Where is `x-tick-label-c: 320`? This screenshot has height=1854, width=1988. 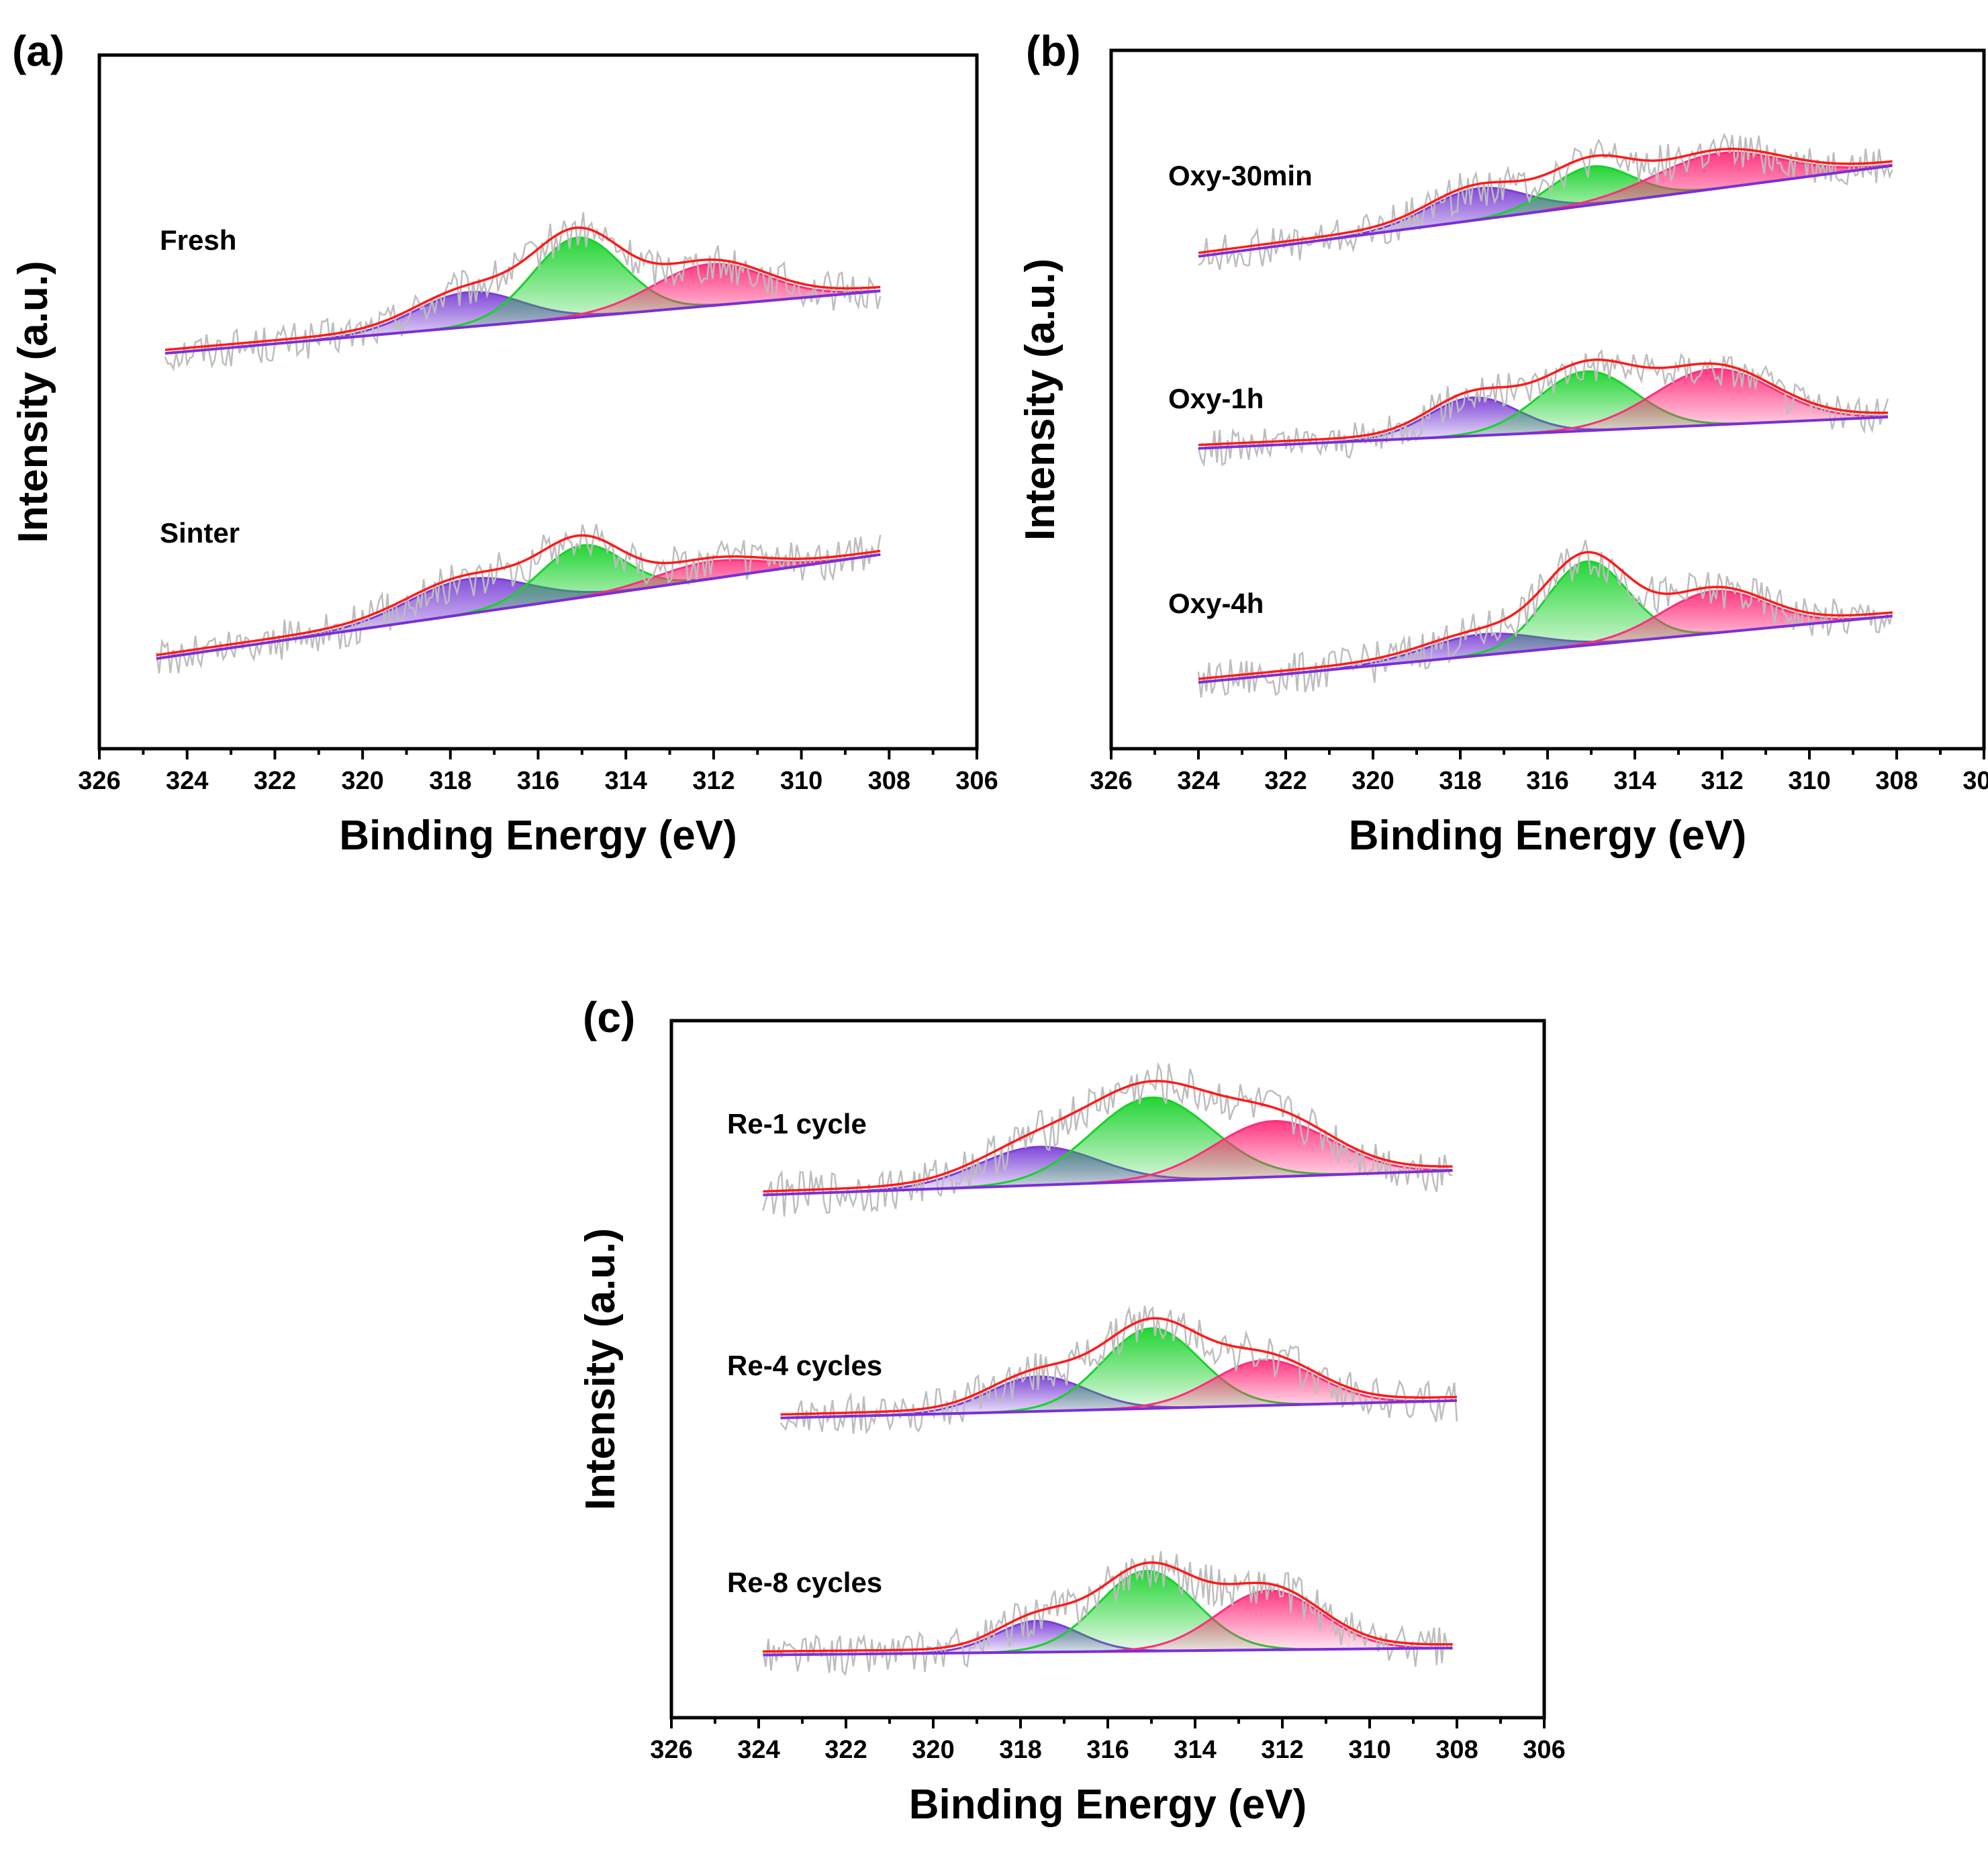
x-tick-label-c: 320 is located at coordinates (933, 1750).